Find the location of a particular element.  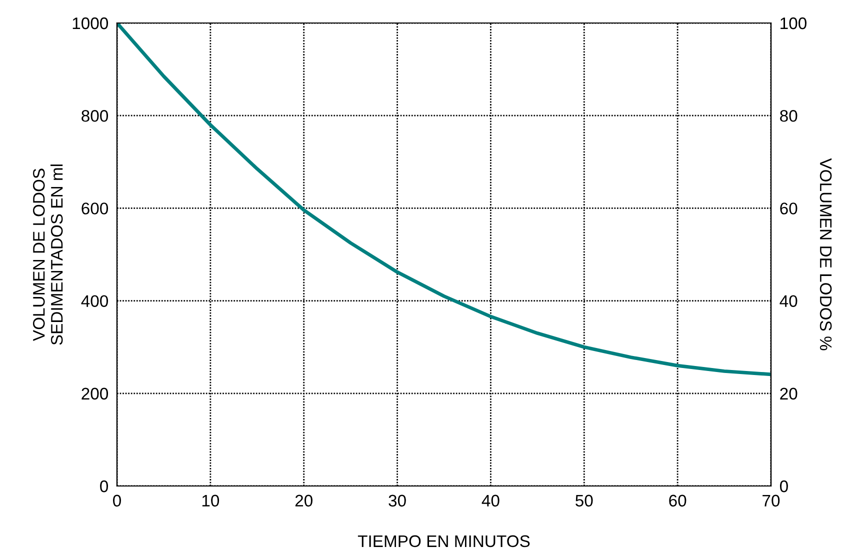

y2-tick-label: 0 is located at coordinates (784, 486).